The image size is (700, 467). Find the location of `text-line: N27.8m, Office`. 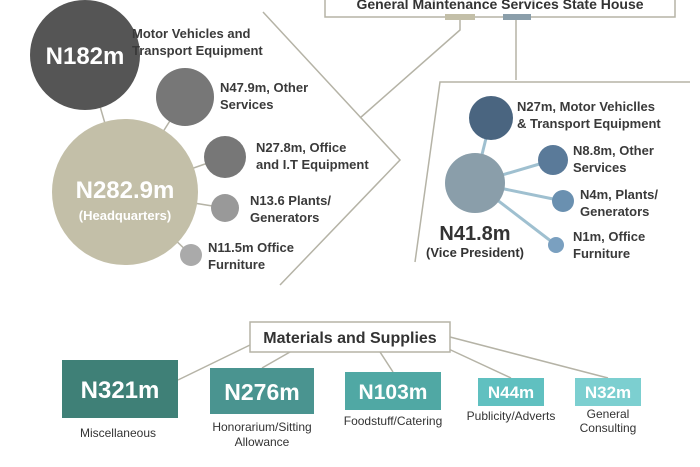

text-line: N27.8m, Office is located at coordinates (301, 147).